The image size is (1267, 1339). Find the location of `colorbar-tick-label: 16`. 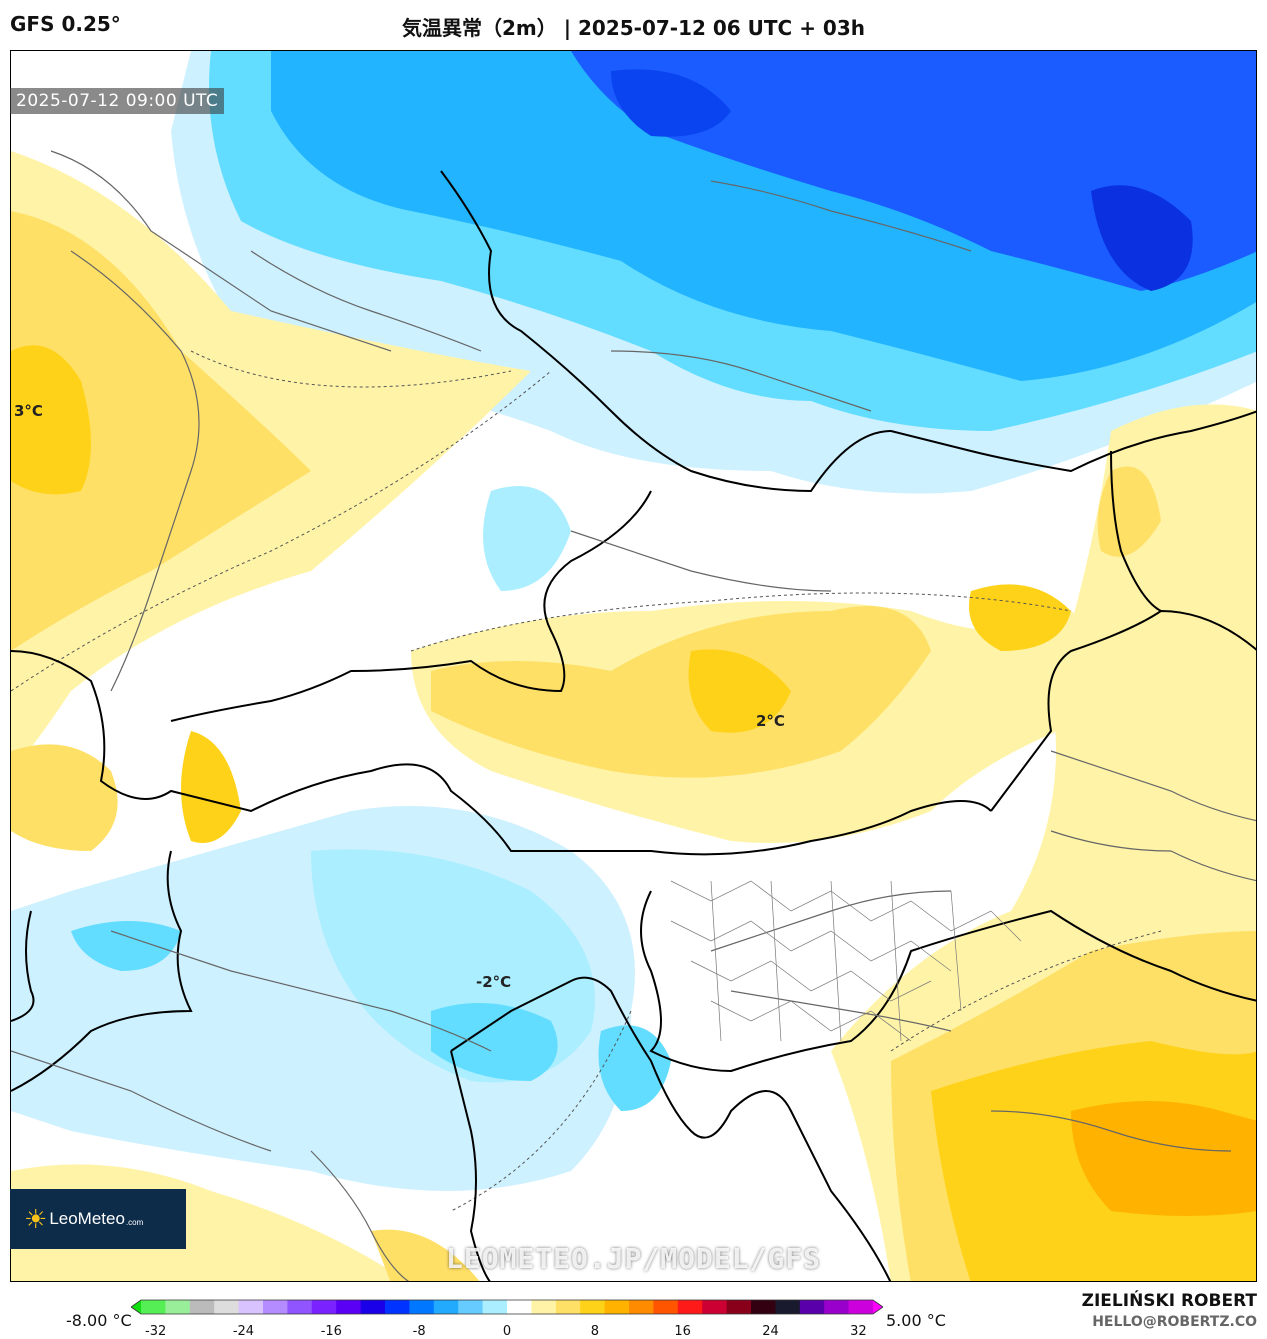

colorbar-tick-label: 16 is located at coordinates (682, 1331).